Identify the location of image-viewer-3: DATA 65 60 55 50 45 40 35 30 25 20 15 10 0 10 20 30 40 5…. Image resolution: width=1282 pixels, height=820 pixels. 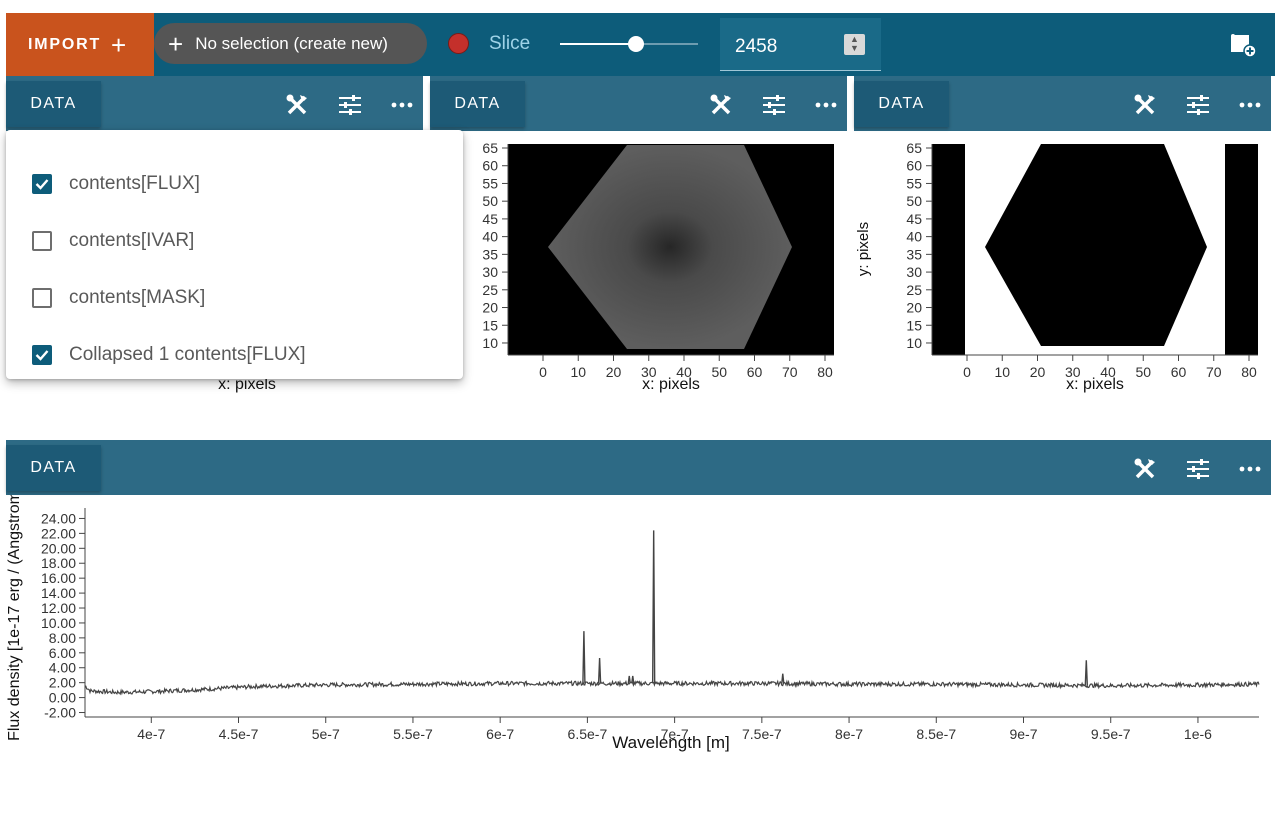
(1062, 254).